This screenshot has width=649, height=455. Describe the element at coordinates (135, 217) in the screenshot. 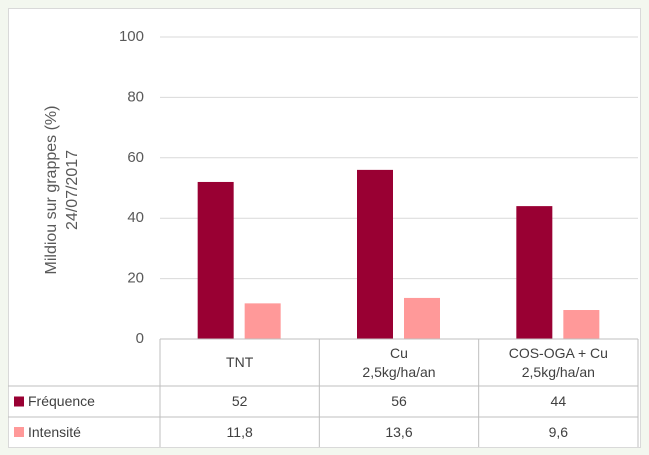

I see `y-tick-label: 40` at that location.